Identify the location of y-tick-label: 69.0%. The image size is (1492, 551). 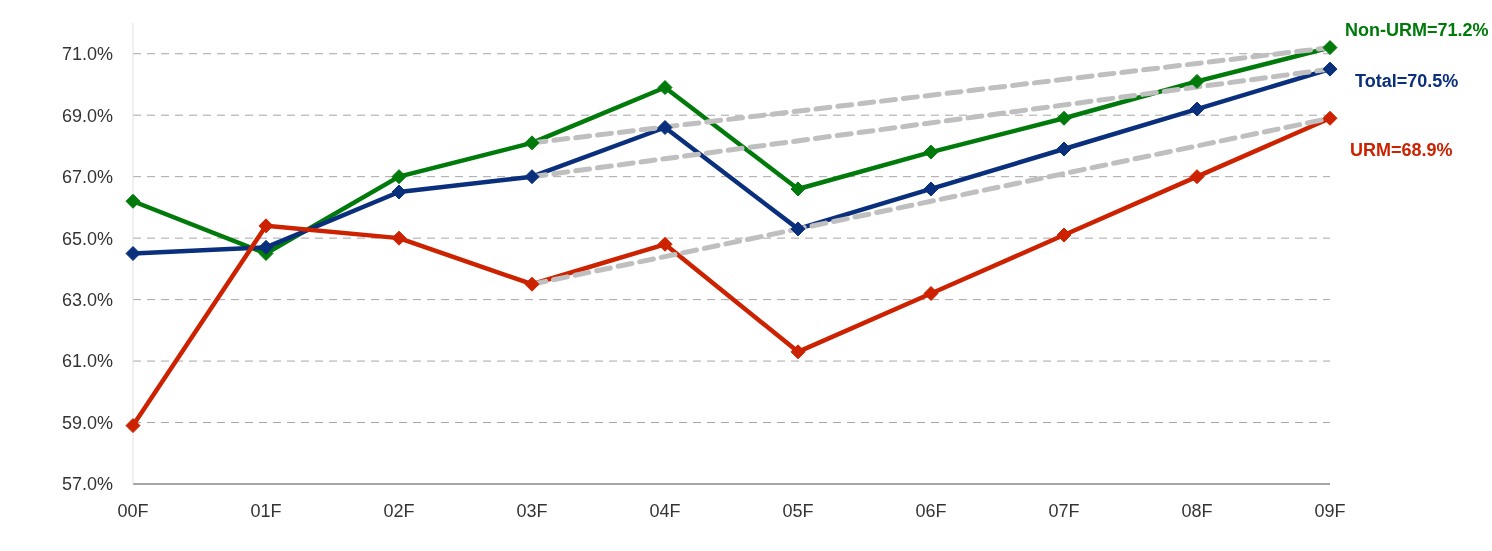
(87, 115).